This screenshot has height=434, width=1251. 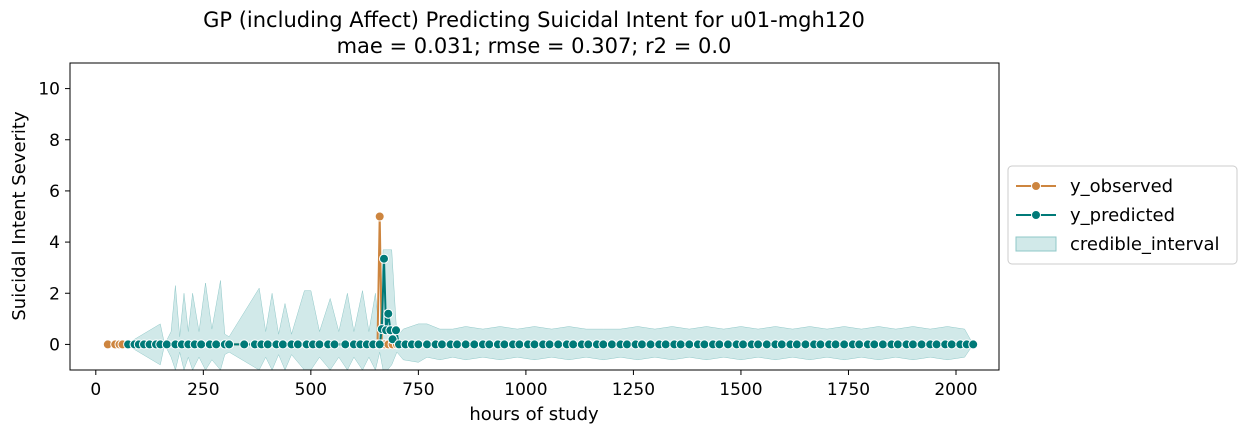 What do you see at coordinates (49, 90) in the screenshot?
I see `y-tick-label-10: 10` at bounding box center [49, 90].